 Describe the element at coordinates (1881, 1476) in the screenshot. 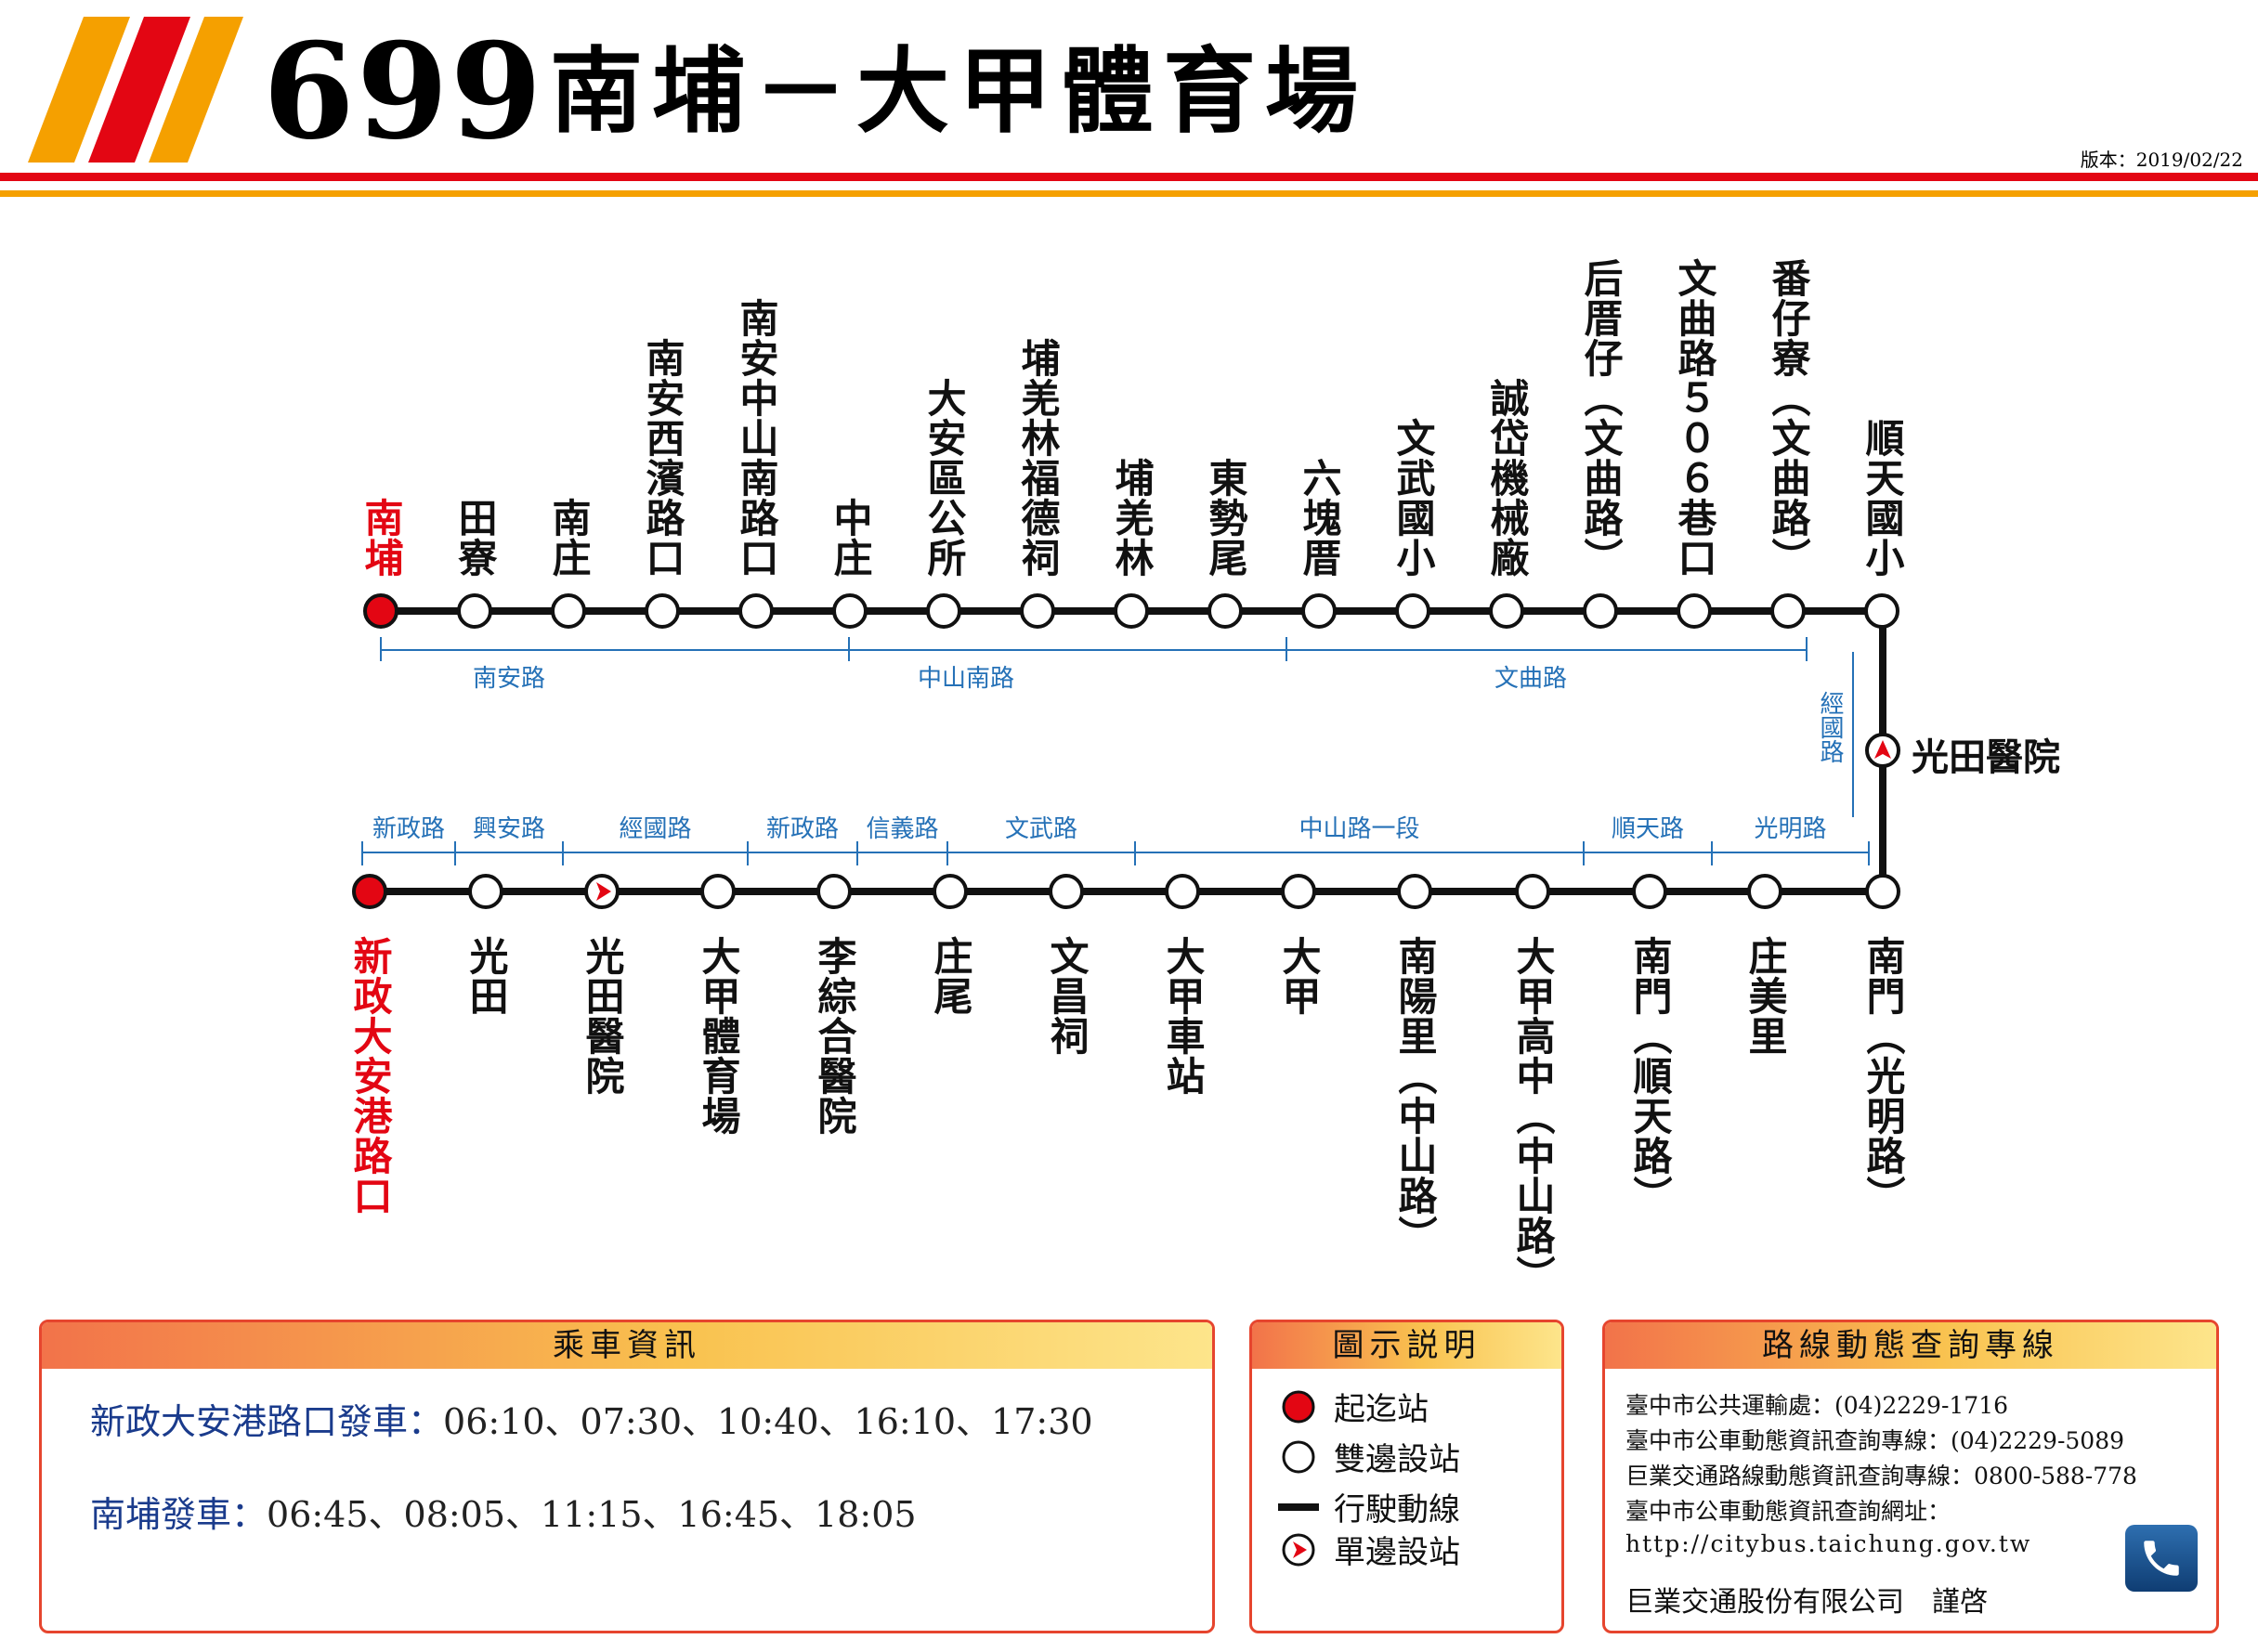

I see `contact-line-3: 巨業交通路線動態資訊查詢專線：0800-588-778` at that location.